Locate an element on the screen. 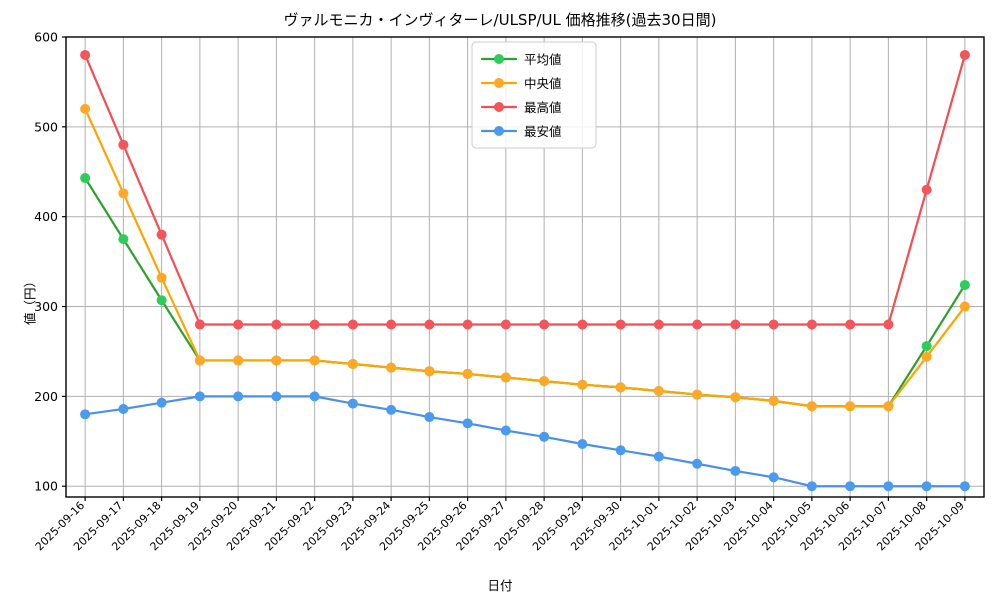 Image resolution: width=1000 pixels, height=600 pixels. legend-marker-最安値 is located at coordinates (499, 131).